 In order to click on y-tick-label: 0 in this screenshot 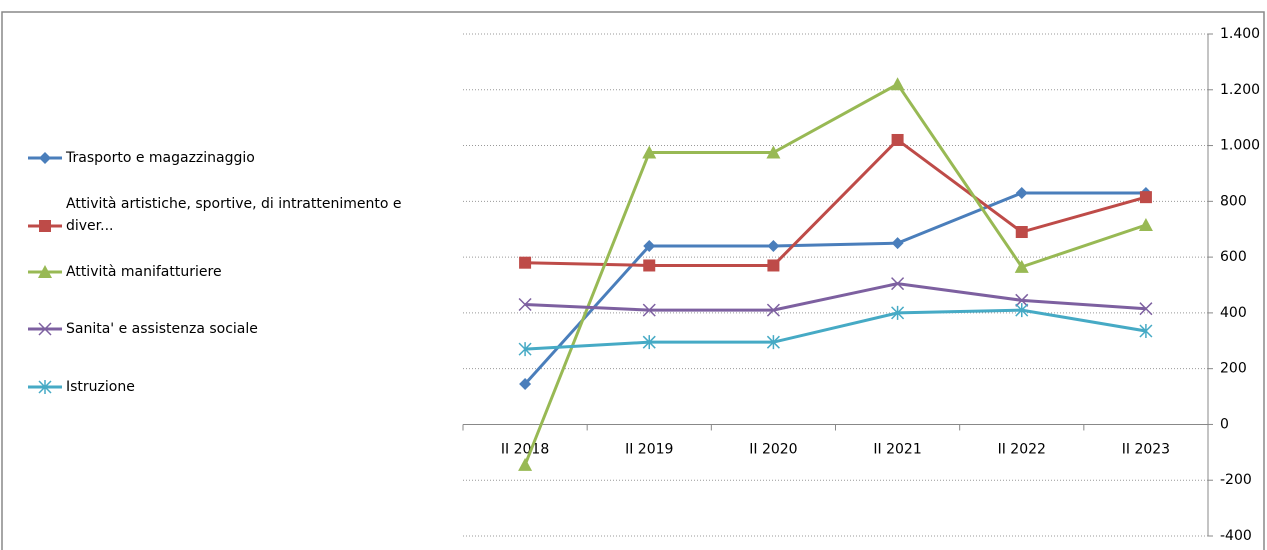, I will do `click(1224, 424)`.